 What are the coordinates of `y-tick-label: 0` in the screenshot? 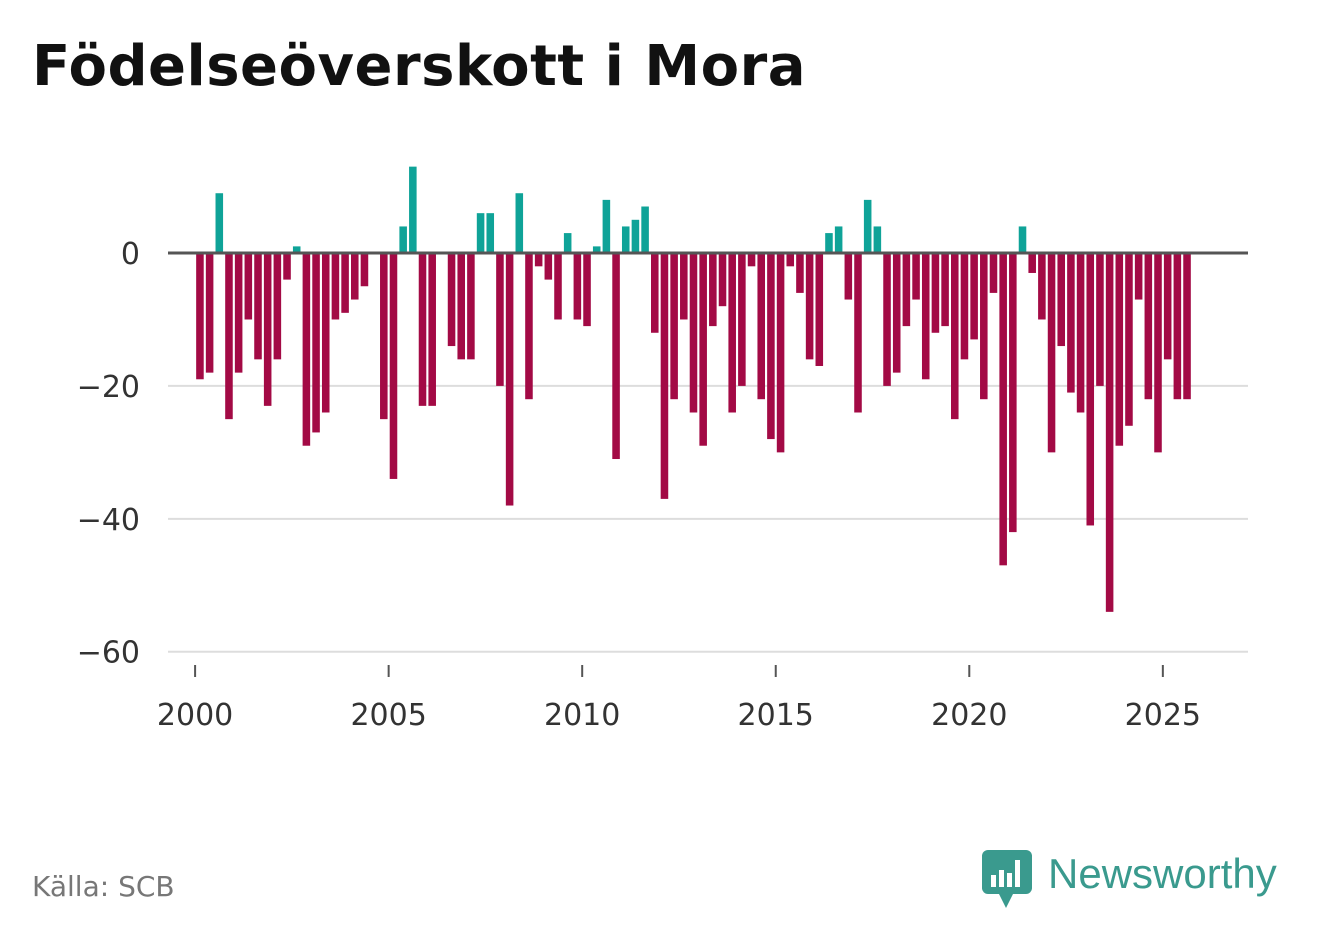 It's located at (130, 254).